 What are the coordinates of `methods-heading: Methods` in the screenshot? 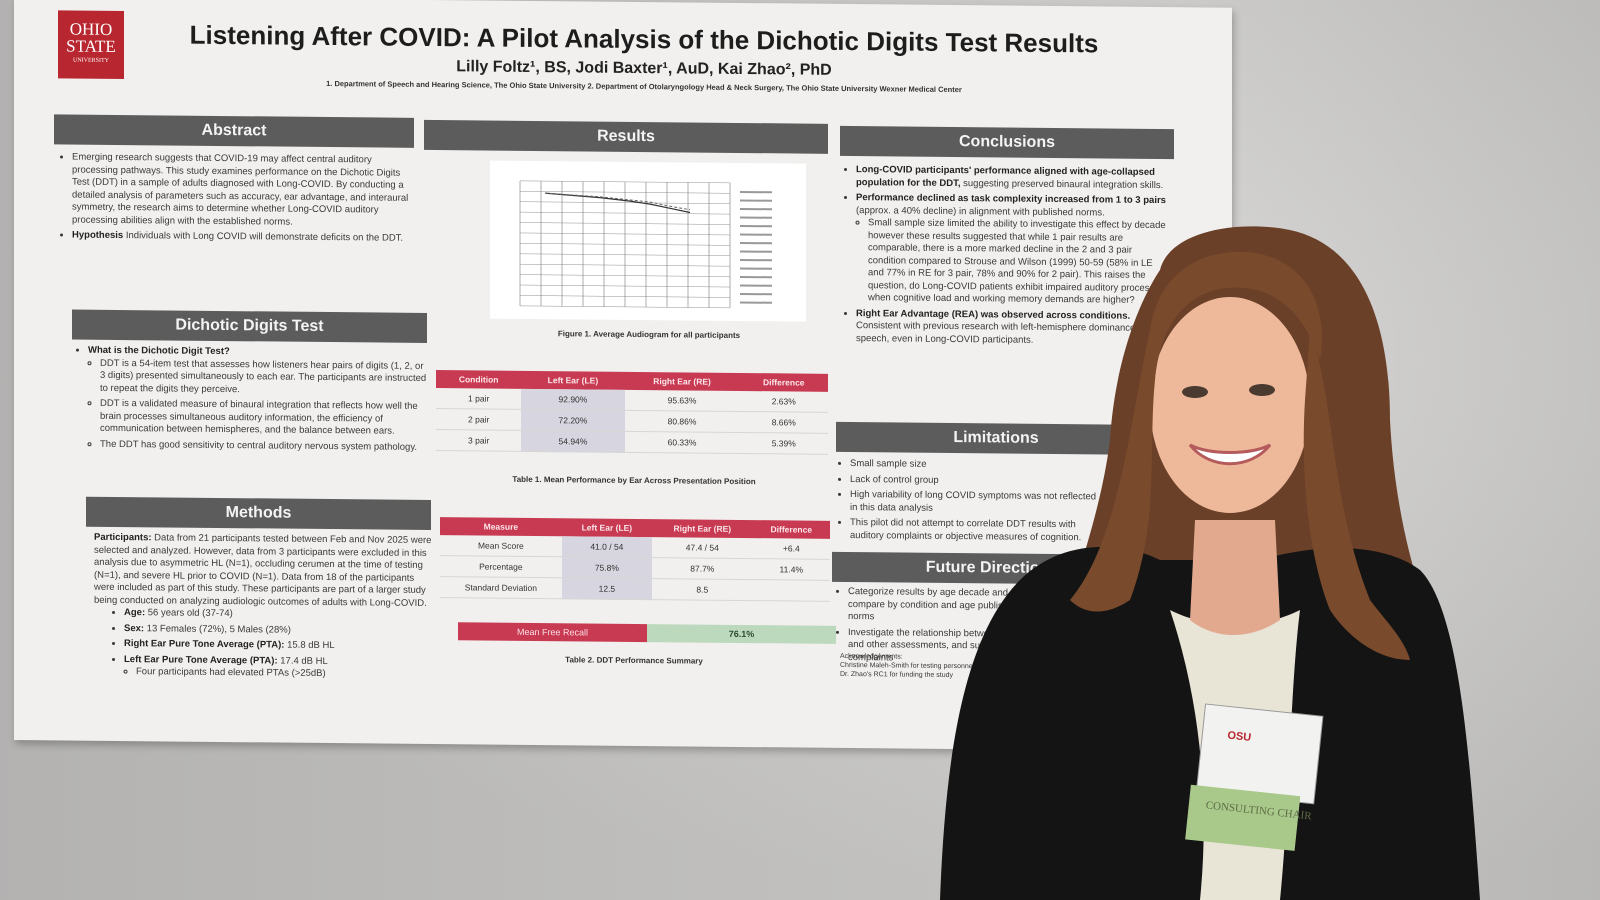 It's located at (258, 513).